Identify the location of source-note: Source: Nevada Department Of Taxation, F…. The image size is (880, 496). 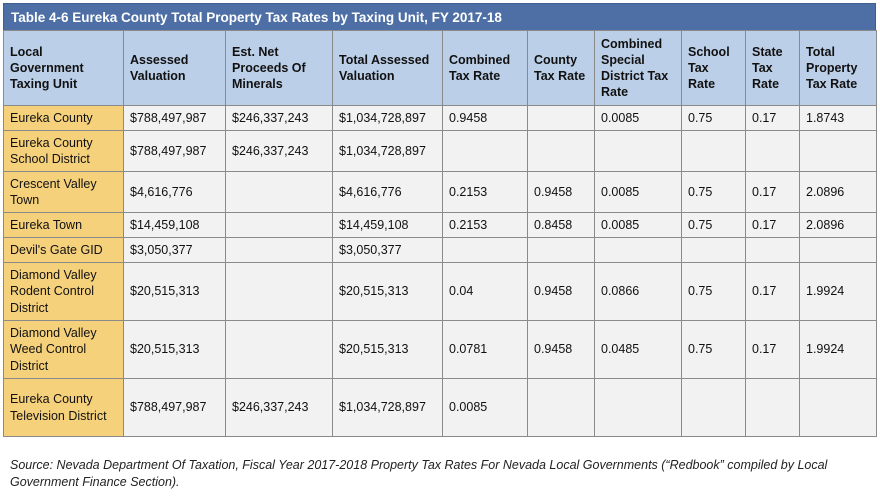
(419, 473).